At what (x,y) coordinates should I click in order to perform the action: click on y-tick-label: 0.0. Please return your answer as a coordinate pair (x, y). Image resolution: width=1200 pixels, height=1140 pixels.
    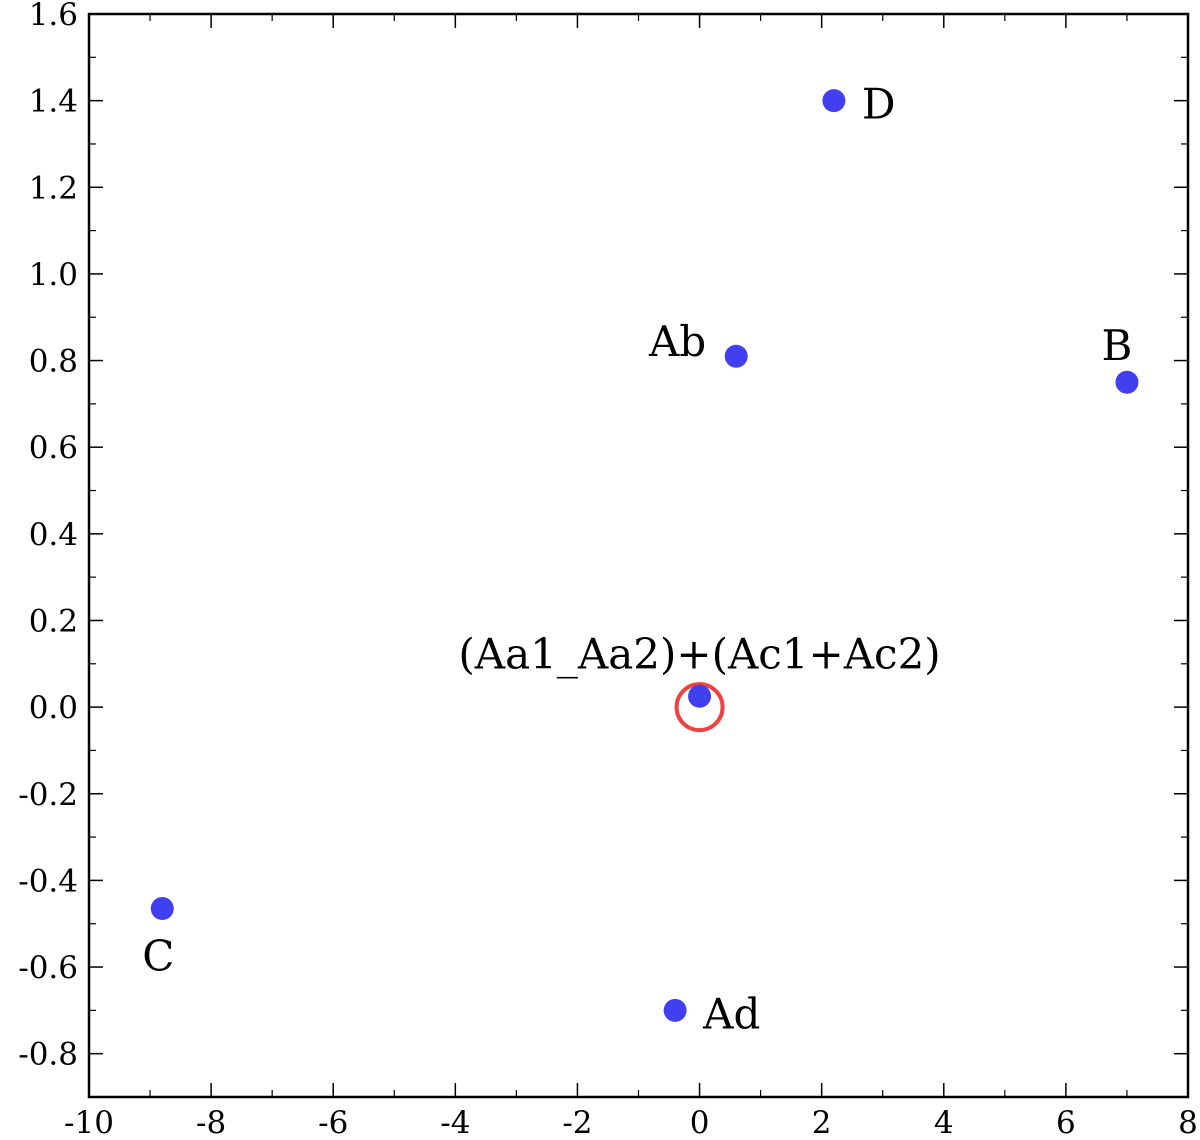
    Looking at the image, I should click on (53, 708).